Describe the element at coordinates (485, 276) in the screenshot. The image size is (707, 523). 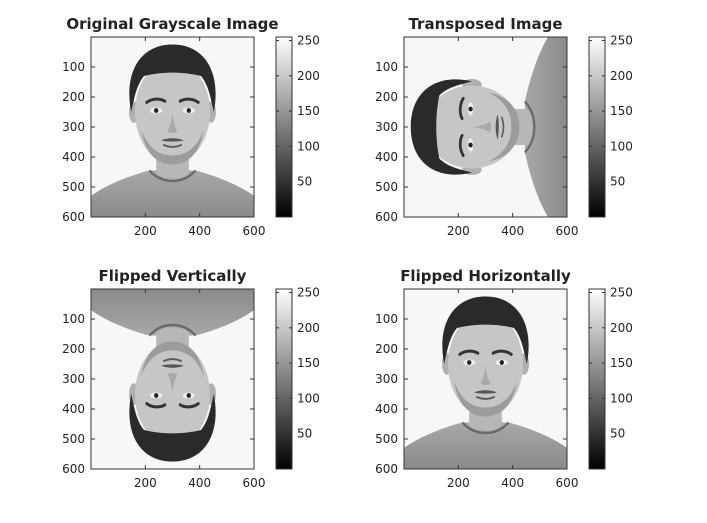
I see `panel-title: Flipped Horizontally` at that location.